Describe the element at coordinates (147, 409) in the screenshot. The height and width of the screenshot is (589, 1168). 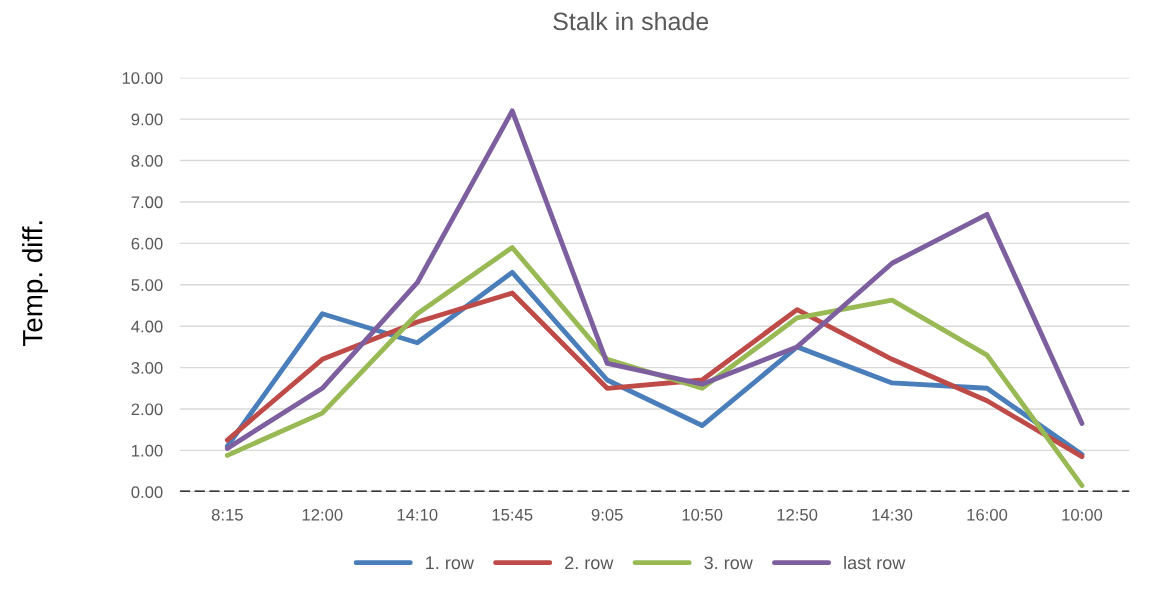
I see `y-tick-label: 2.00` at that location.